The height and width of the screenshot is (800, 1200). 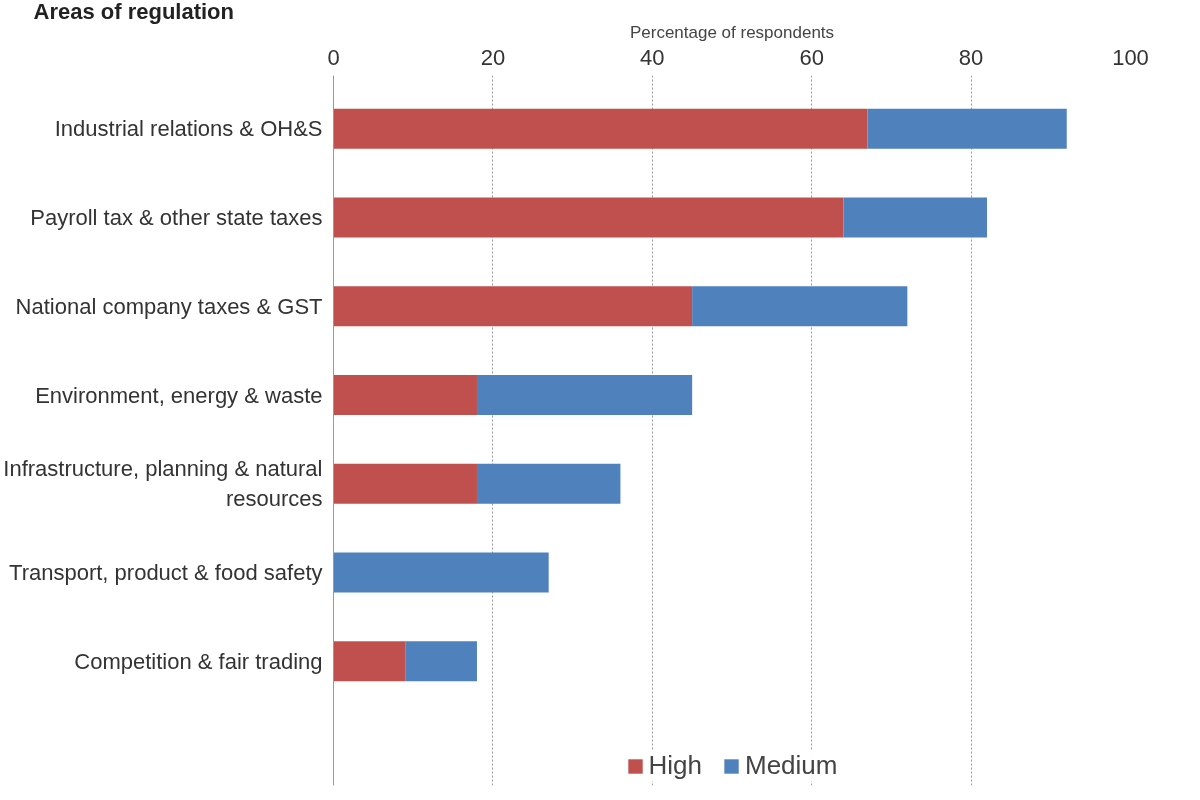 What do you see at coordinates (493, 57) in the screenshot?
I see `x-tick-label: 20` at bounding box center [493, 57].